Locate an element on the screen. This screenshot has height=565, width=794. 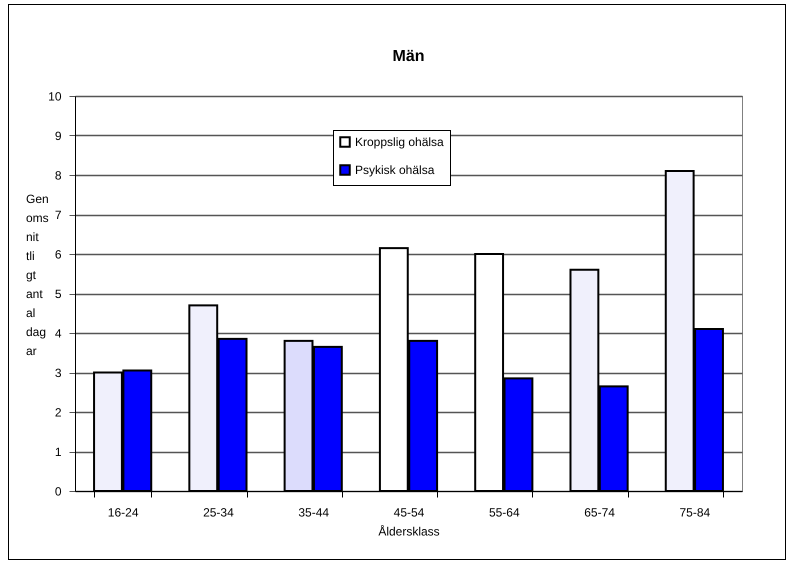
text: Genomsnittligt antal dagar is located at coordinates (37, 275).